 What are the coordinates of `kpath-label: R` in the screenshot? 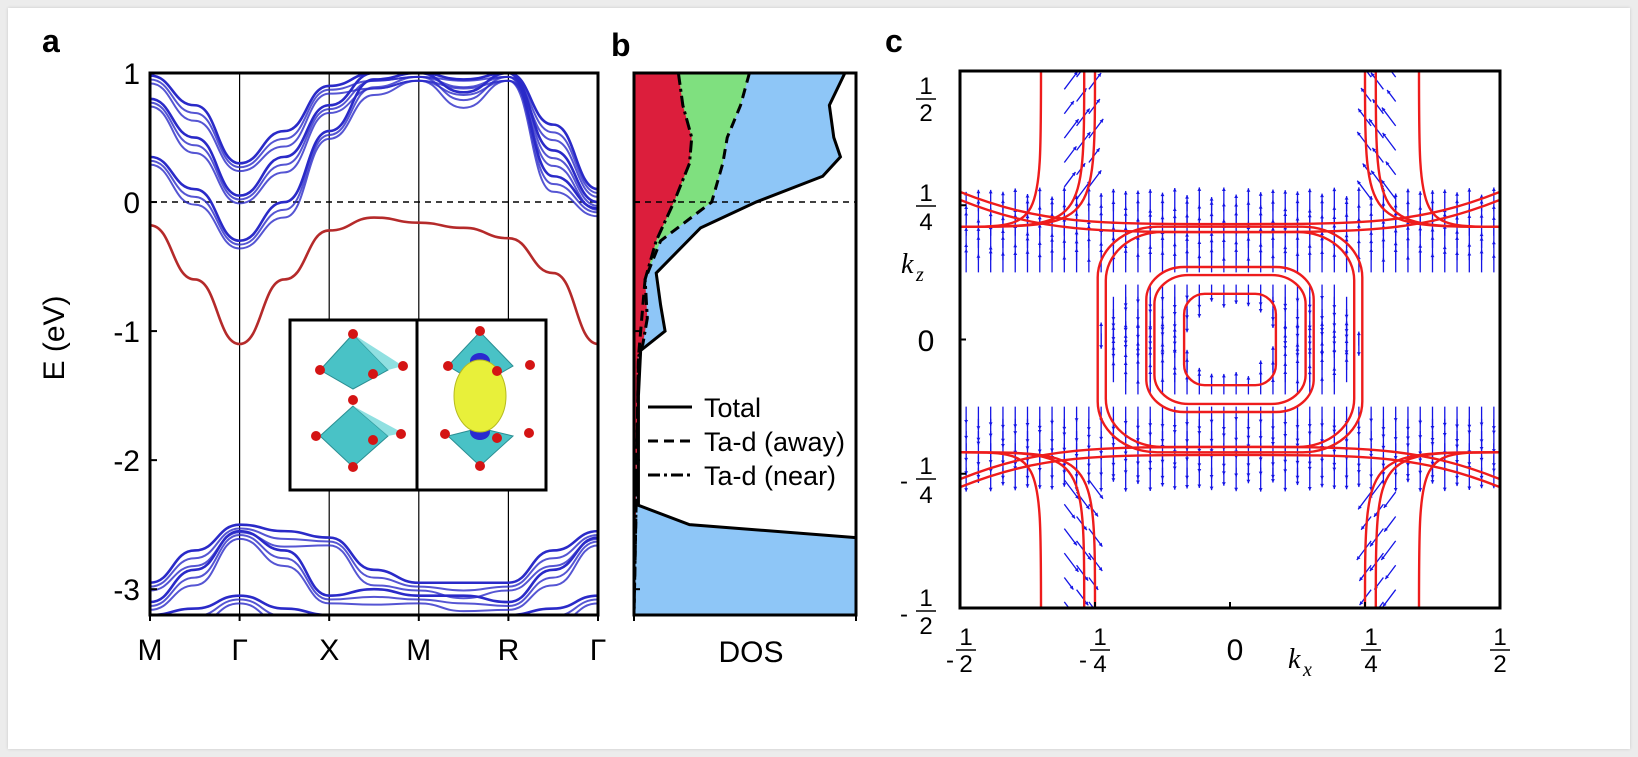 It's located at (509, 650).